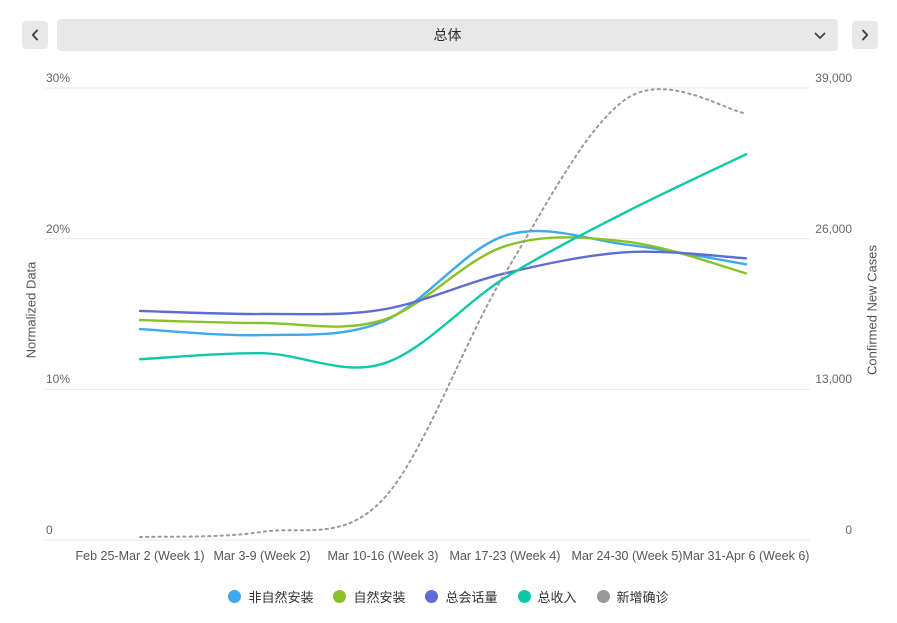  I want to click on right-axis-tick: 0, so click(848, 530).